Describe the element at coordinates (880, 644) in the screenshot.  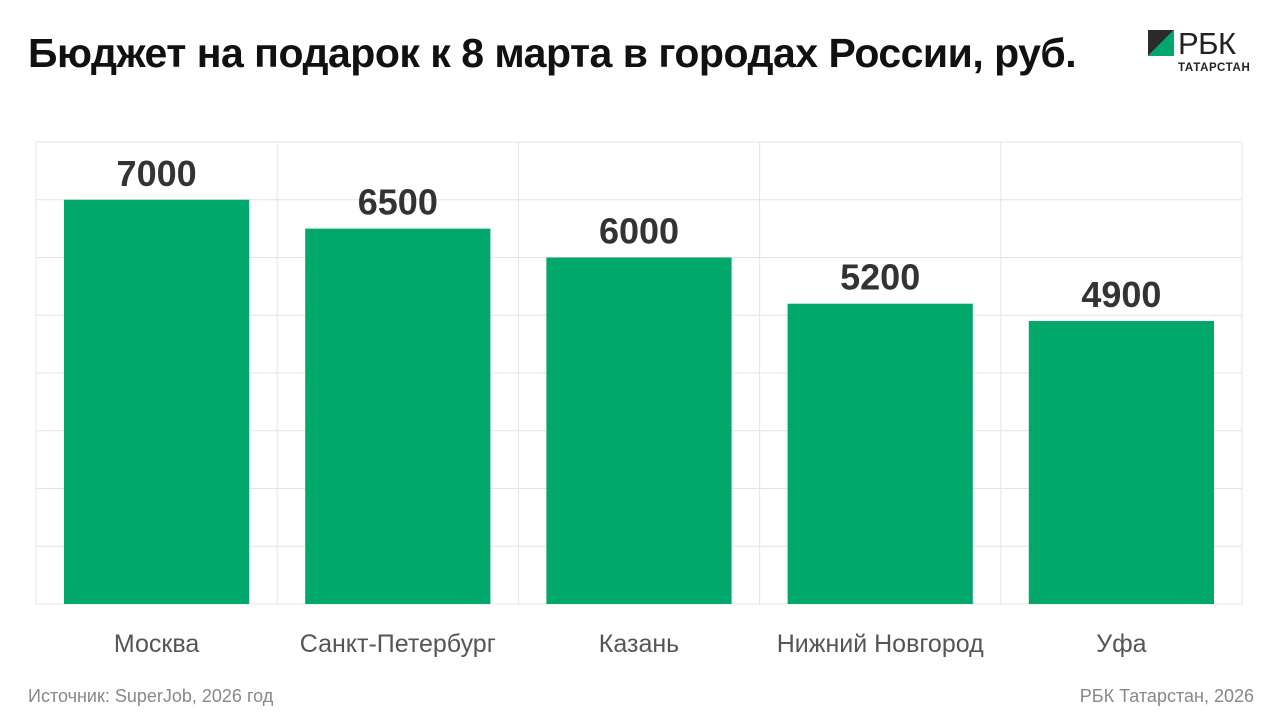
I see `category-label: Нижний Новгород` at that location.